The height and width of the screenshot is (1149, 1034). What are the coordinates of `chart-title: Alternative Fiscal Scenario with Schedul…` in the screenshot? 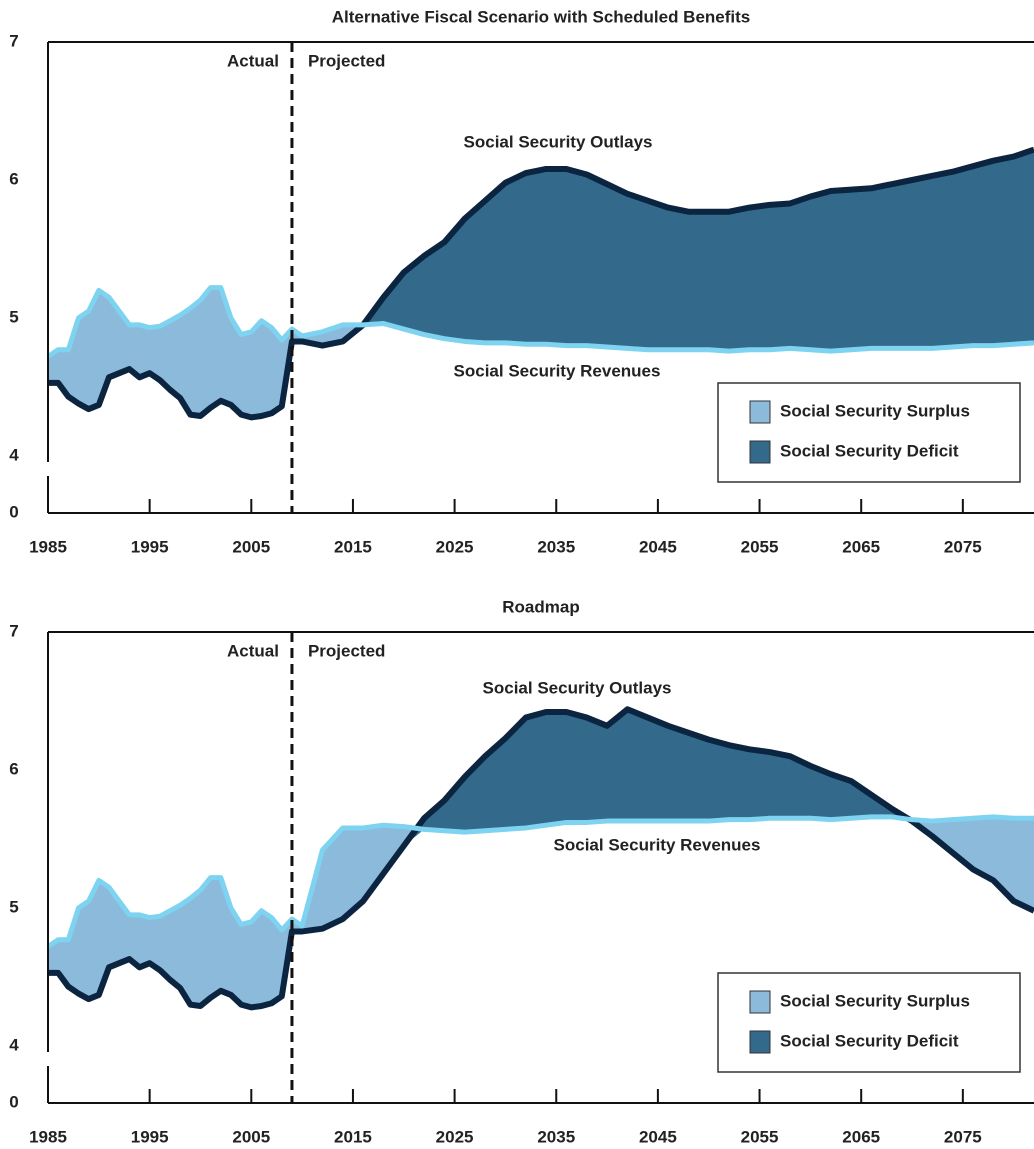 It's located at (541, 16).